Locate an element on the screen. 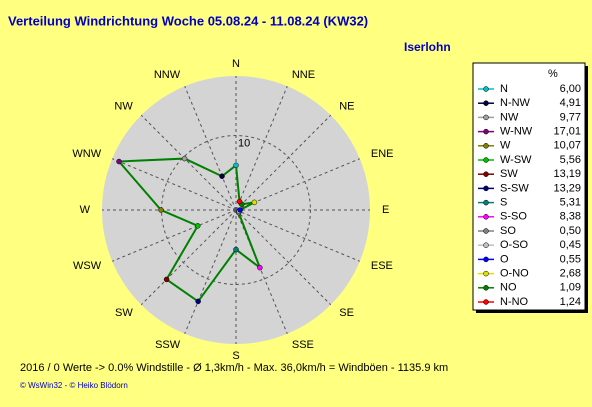 The height and width of the screenshot is (407, 592). legend-value: 2,68 is located at coordinates (570, 274).